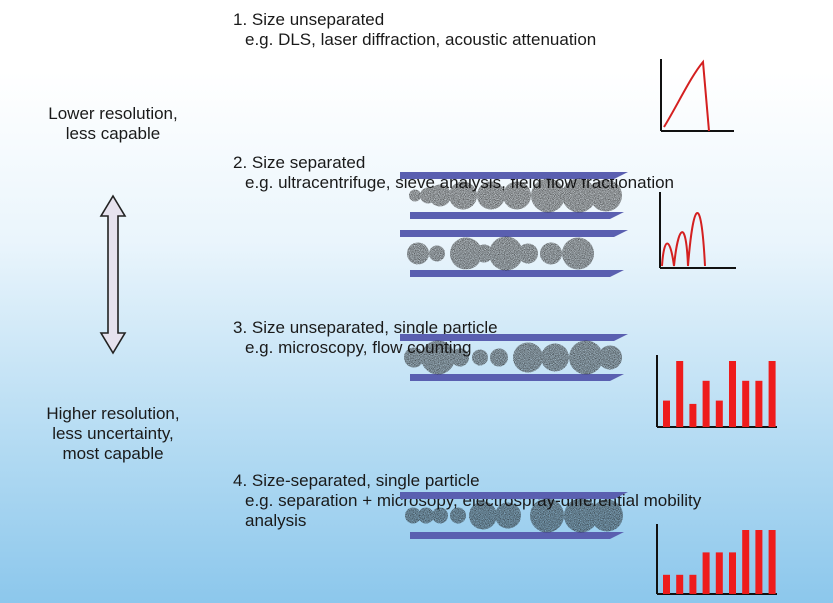 This screenshot has width=833, height=603. I want to click on plot-2-multi-peak, so click(697, 230).